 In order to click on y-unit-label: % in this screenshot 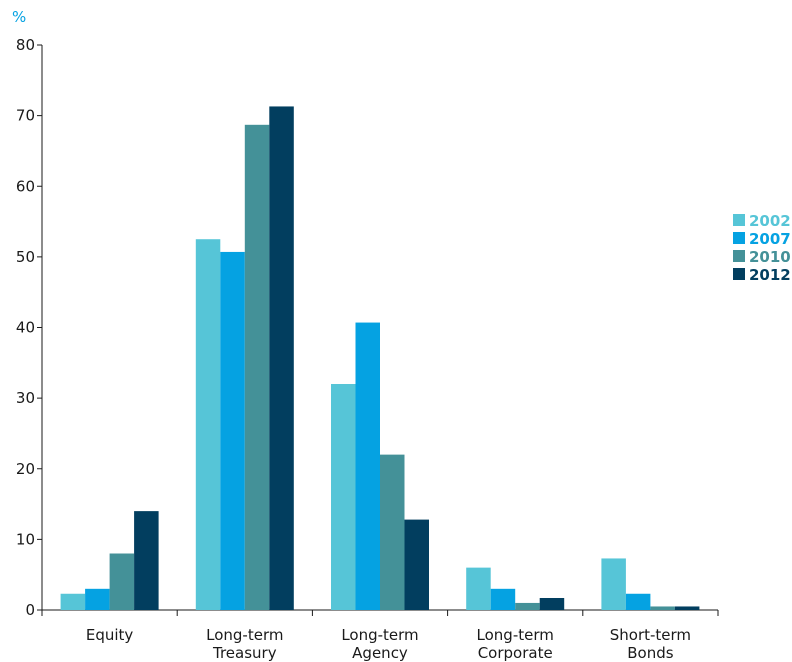, I will do `click(19, 17)`.